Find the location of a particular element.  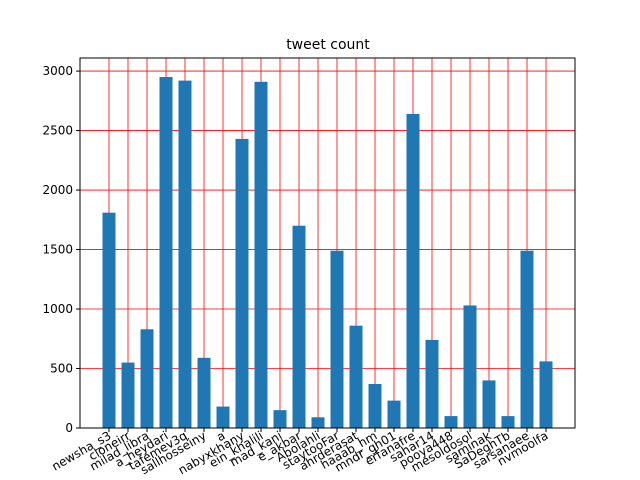

y-tick-label: 2000 is located at coordinates (57, 190).